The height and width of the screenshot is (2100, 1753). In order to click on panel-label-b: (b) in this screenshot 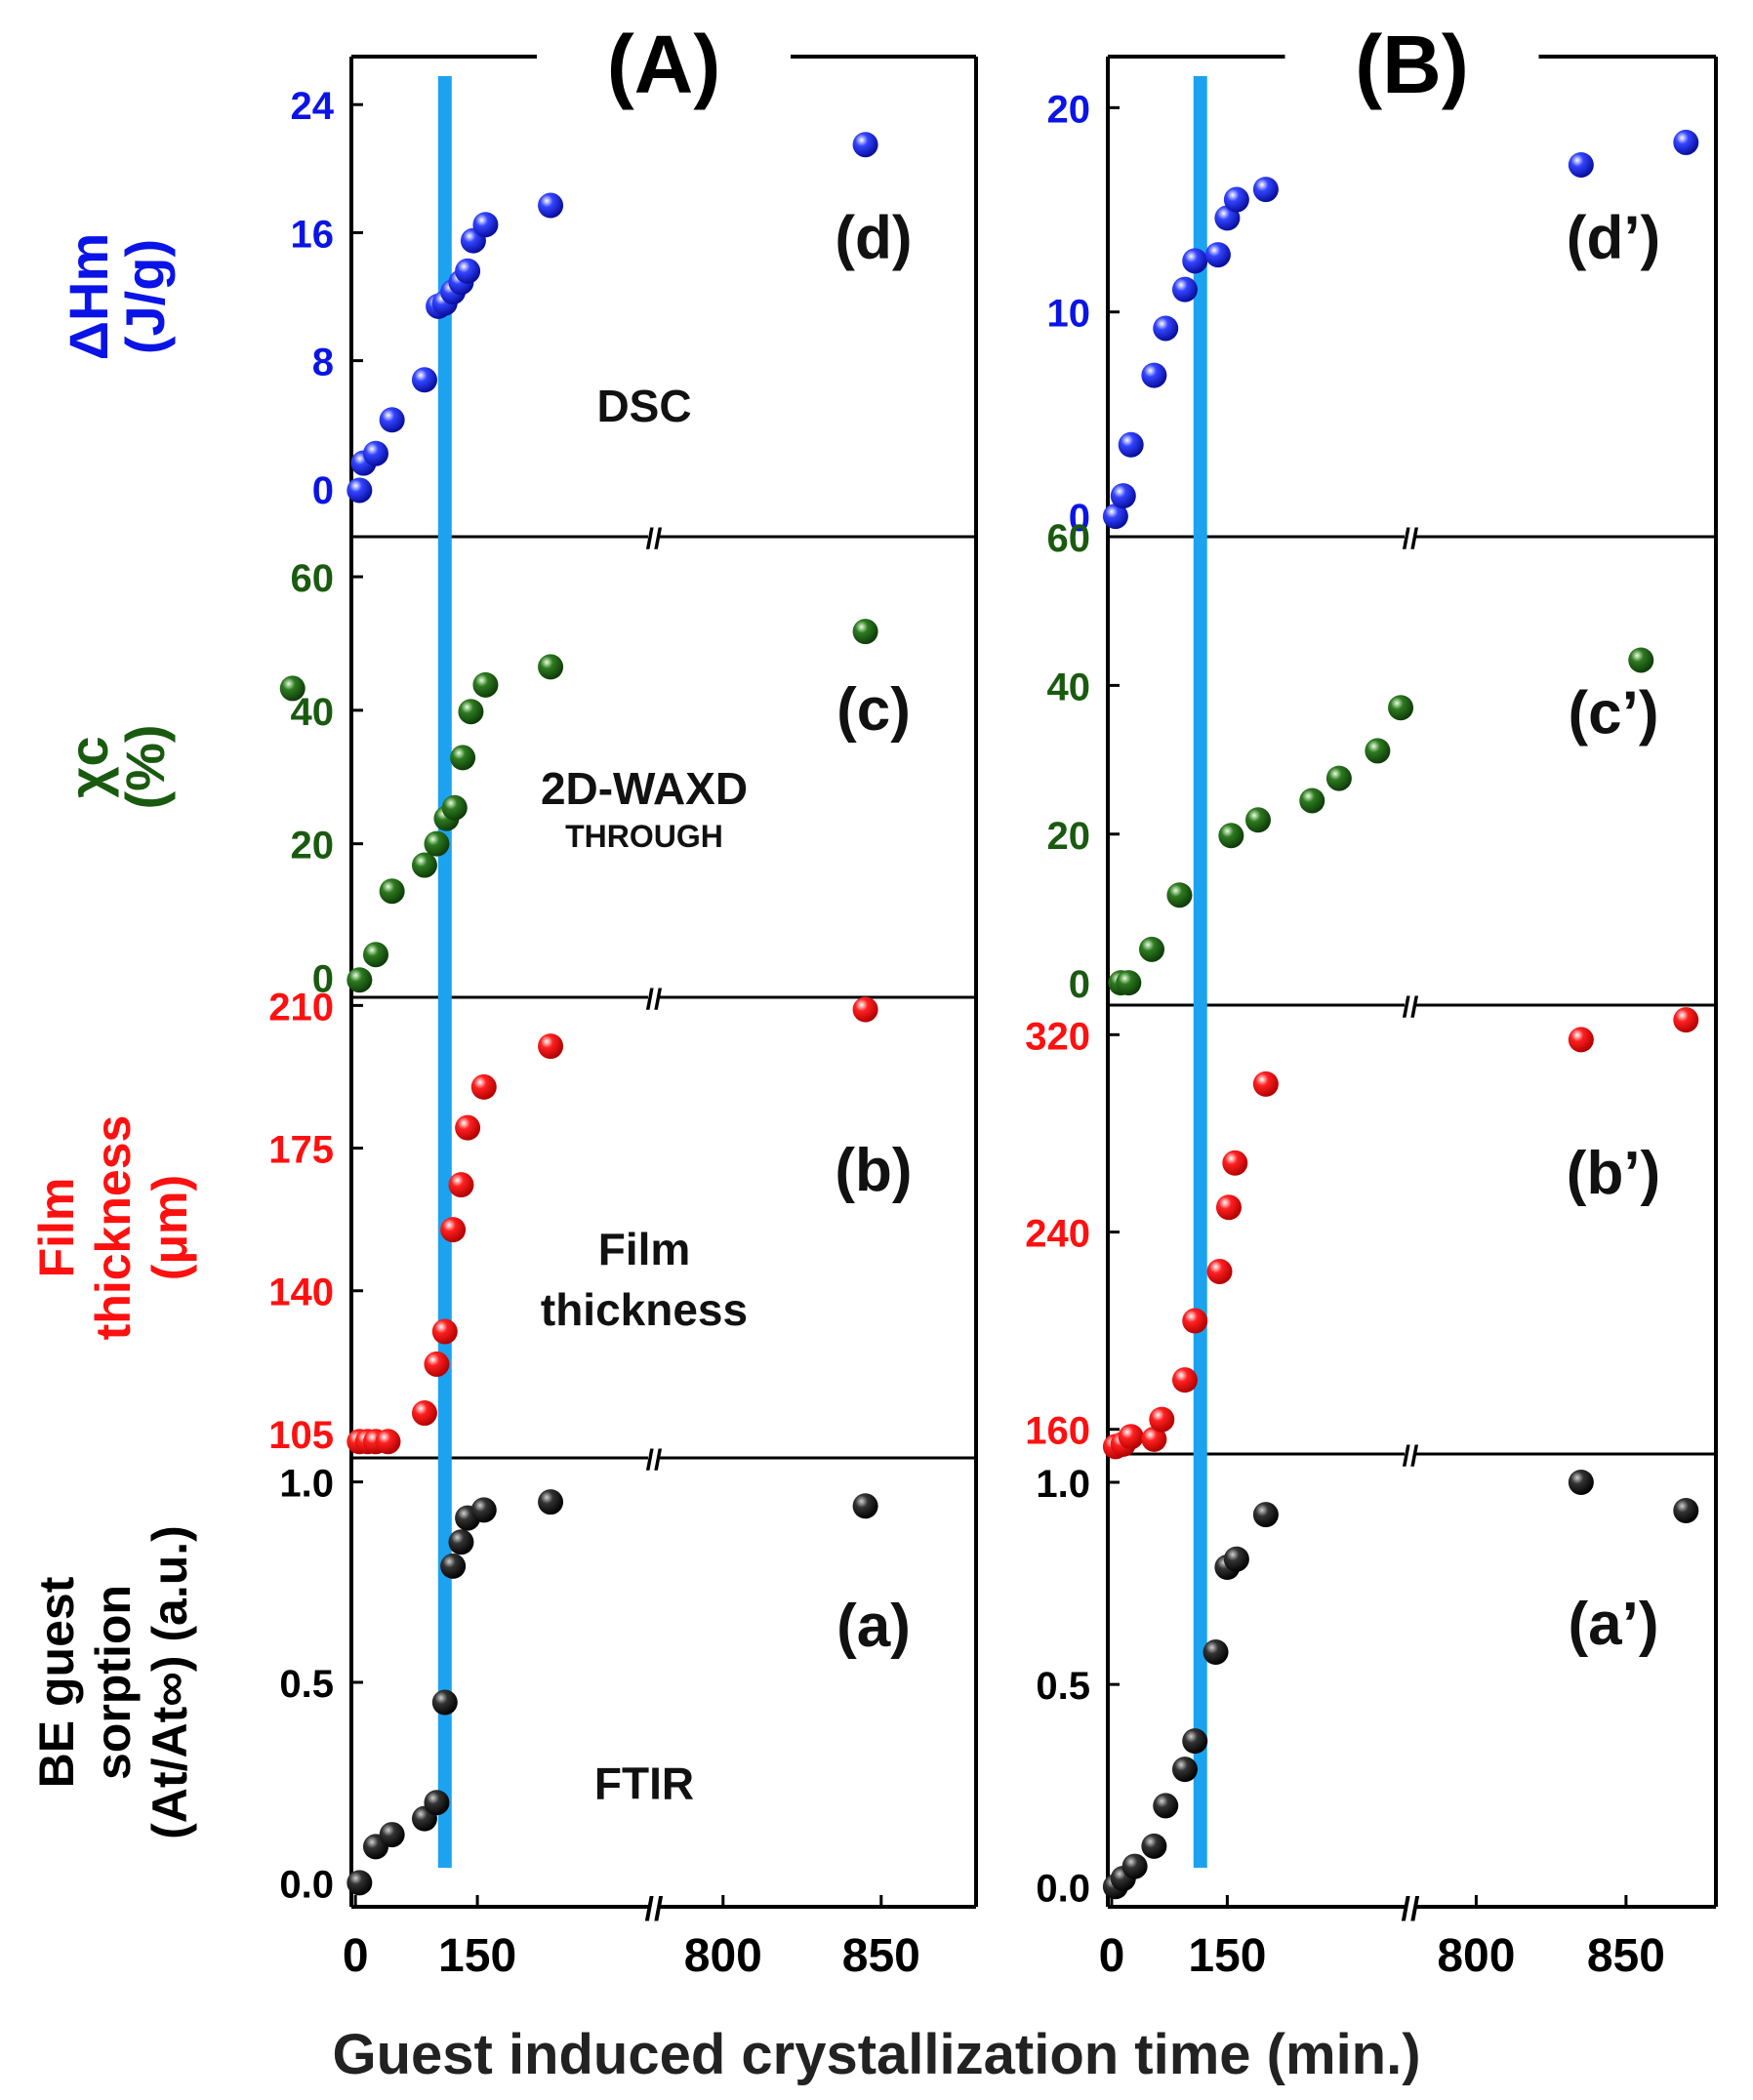, I will do `click(873, 1170)`.